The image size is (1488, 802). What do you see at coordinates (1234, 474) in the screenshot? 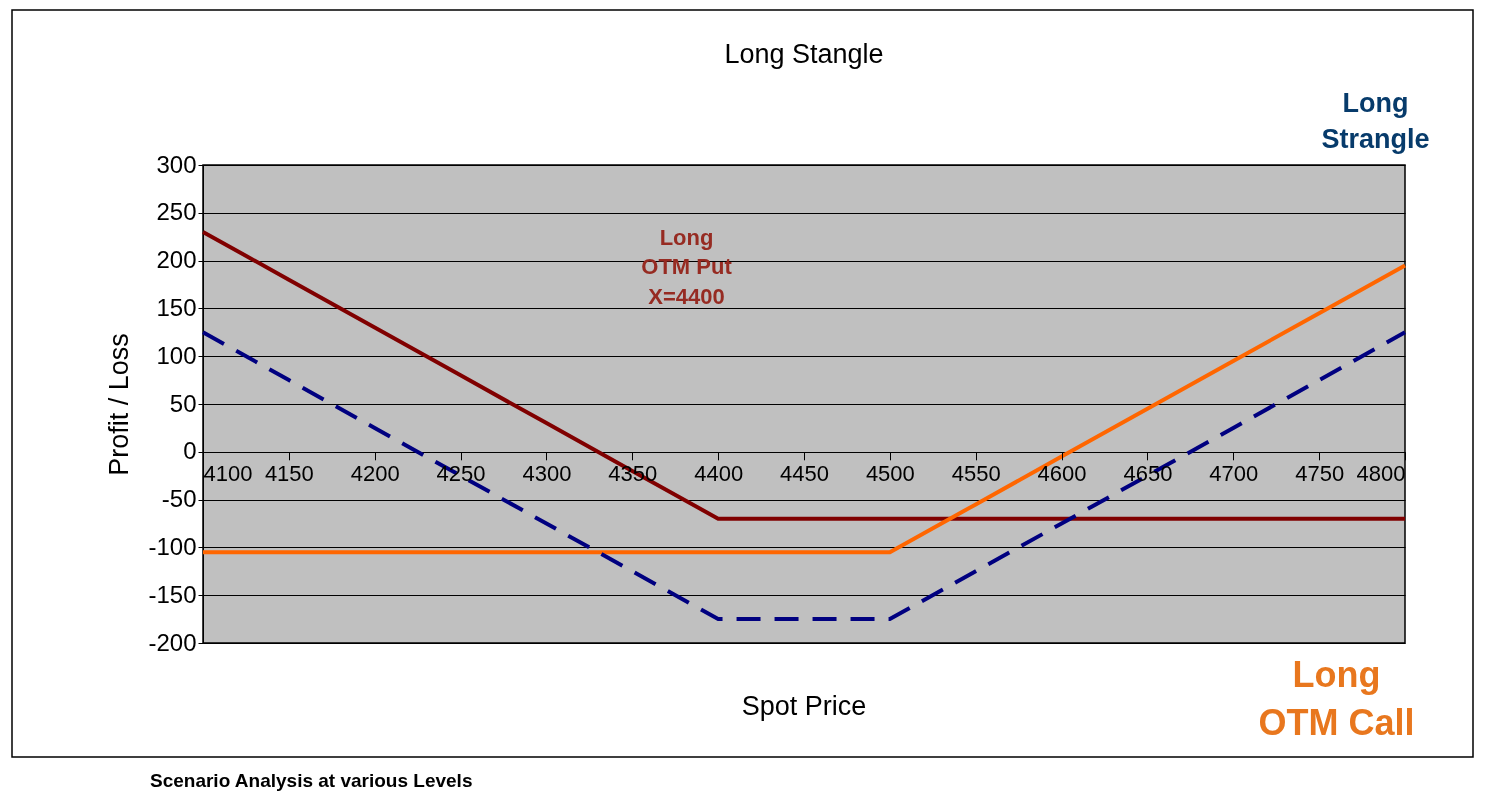
I see `x-tick-label: 4700` at bounding box center [1234, 474].